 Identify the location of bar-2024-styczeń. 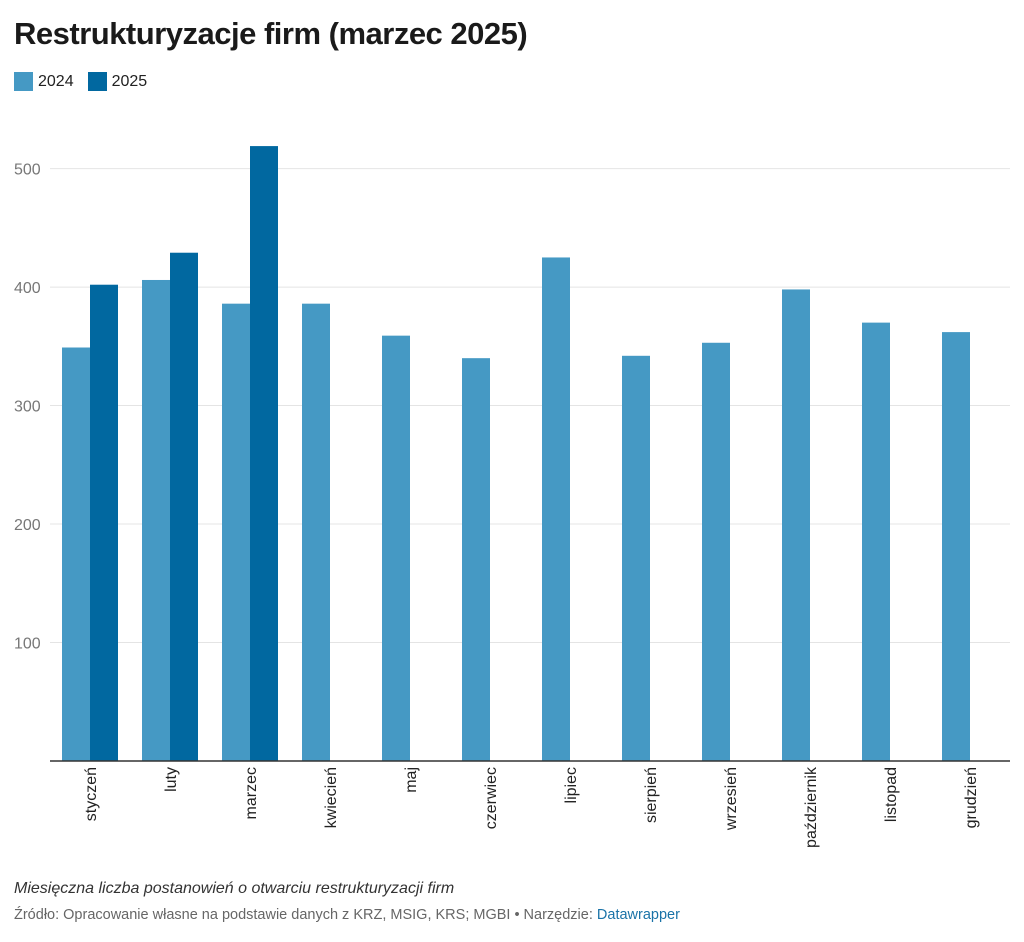
(76, 554).